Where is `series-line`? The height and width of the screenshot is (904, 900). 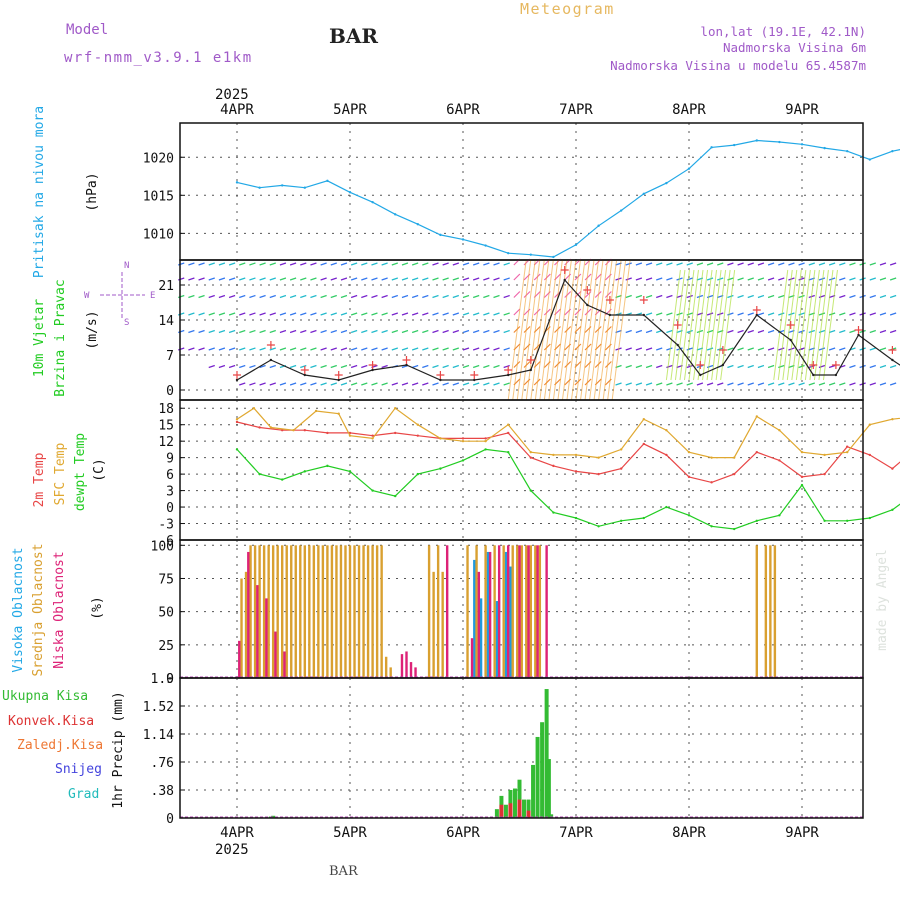
series-line is located at coordinates (568, 198).